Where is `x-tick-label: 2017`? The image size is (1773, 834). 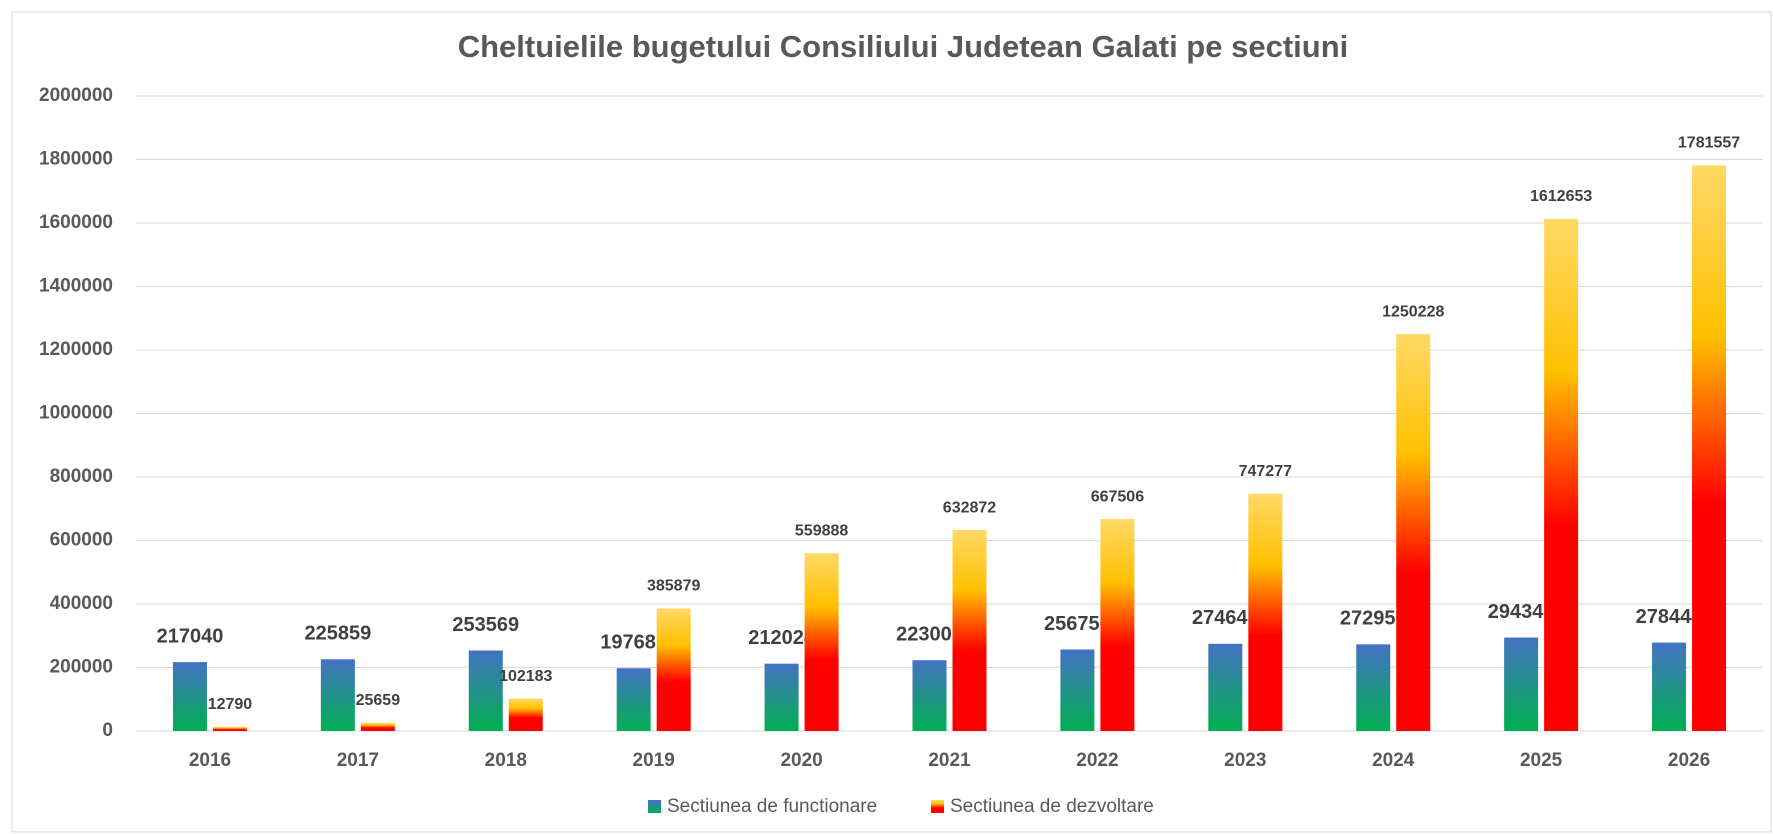
x-tick-label: 2017 is located at coordinates (358, 760).